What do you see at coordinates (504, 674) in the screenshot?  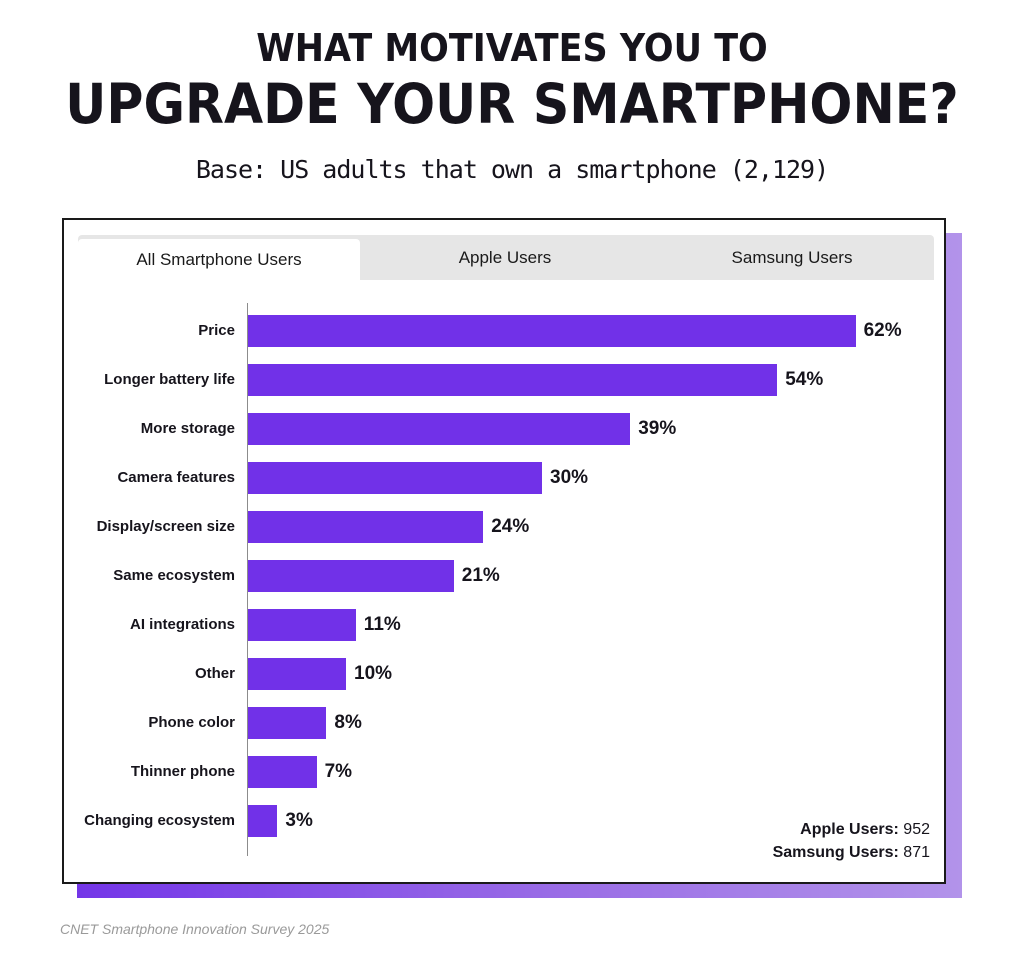 I see `bar-row: Other 10%` at bounding box center [504, 674].